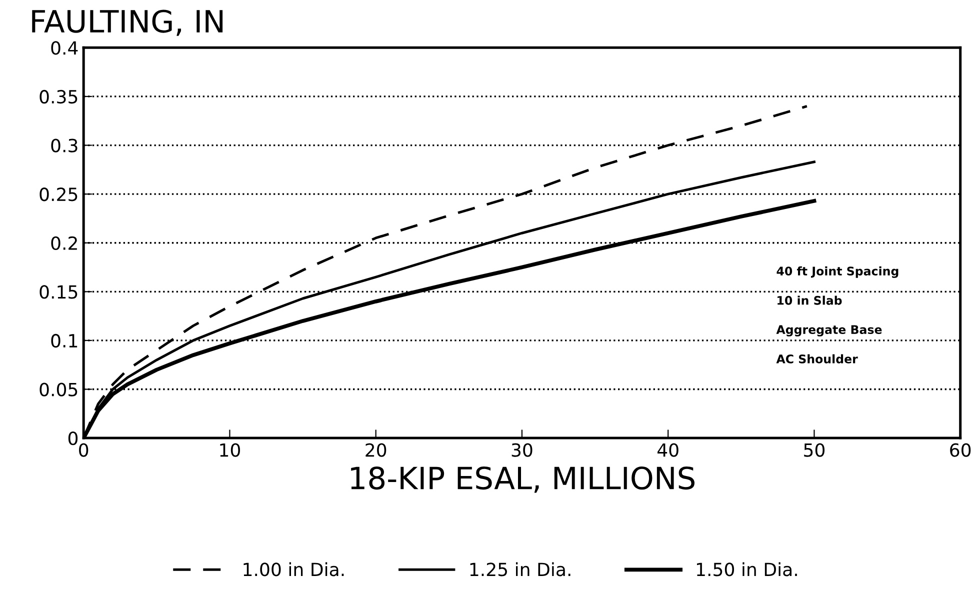 The height and width of the screenshot is (596, 972). I want to click on x-tick-label: 20, so click(376, 450).